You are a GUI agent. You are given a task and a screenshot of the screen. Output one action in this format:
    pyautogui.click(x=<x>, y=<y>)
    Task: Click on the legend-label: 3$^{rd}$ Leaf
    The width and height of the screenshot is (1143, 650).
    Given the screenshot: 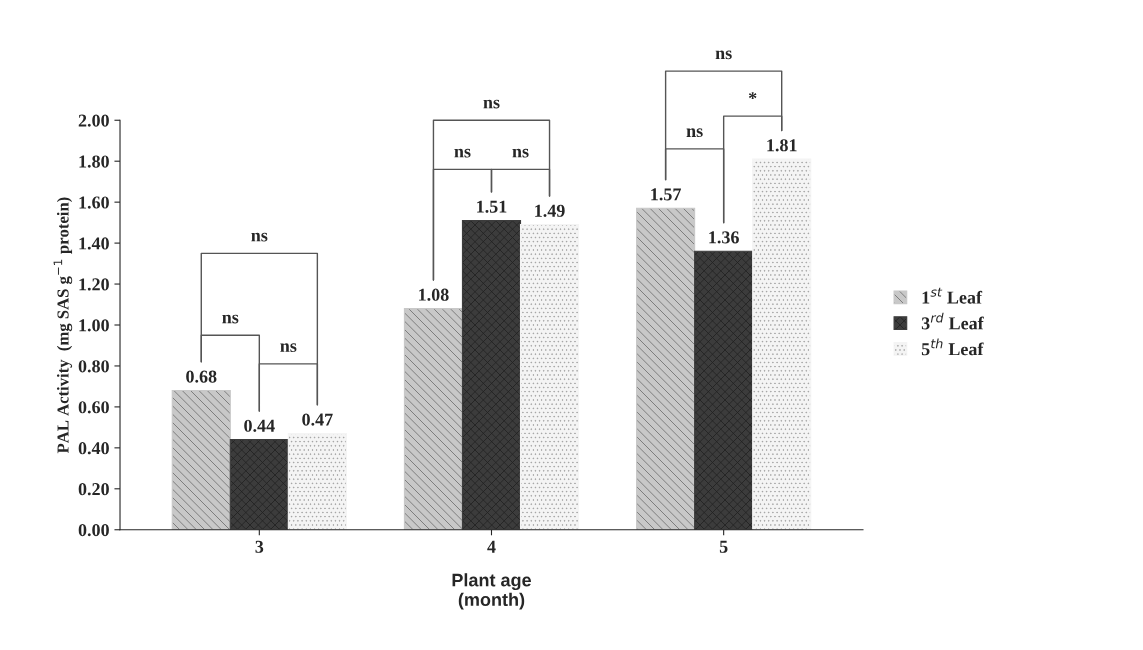 What is the action you would take?
    pyautogui.click(x=952, y=321)
    